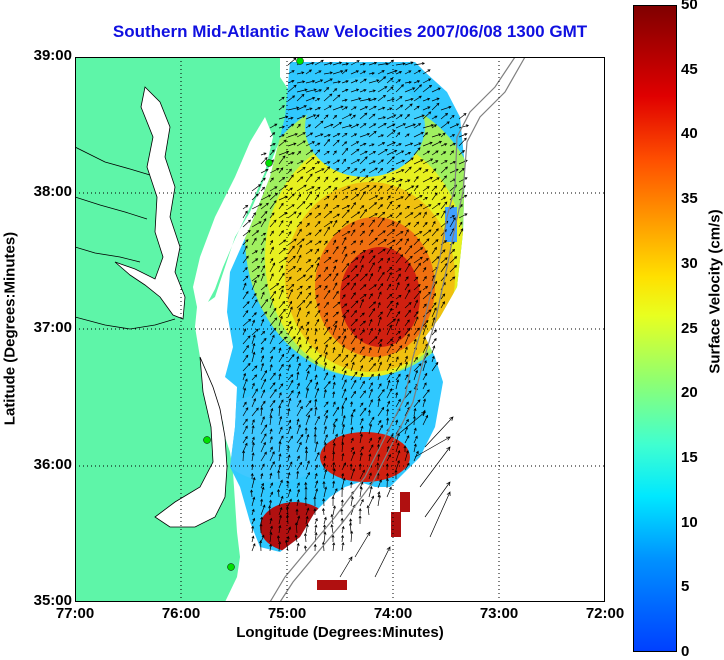 The width and height of the screenshot is (724, 660). What do you see at coordinates (52, 191) in the screenshot?
I see `y-tick-label: 38:00` at bounding box center [52, 191].